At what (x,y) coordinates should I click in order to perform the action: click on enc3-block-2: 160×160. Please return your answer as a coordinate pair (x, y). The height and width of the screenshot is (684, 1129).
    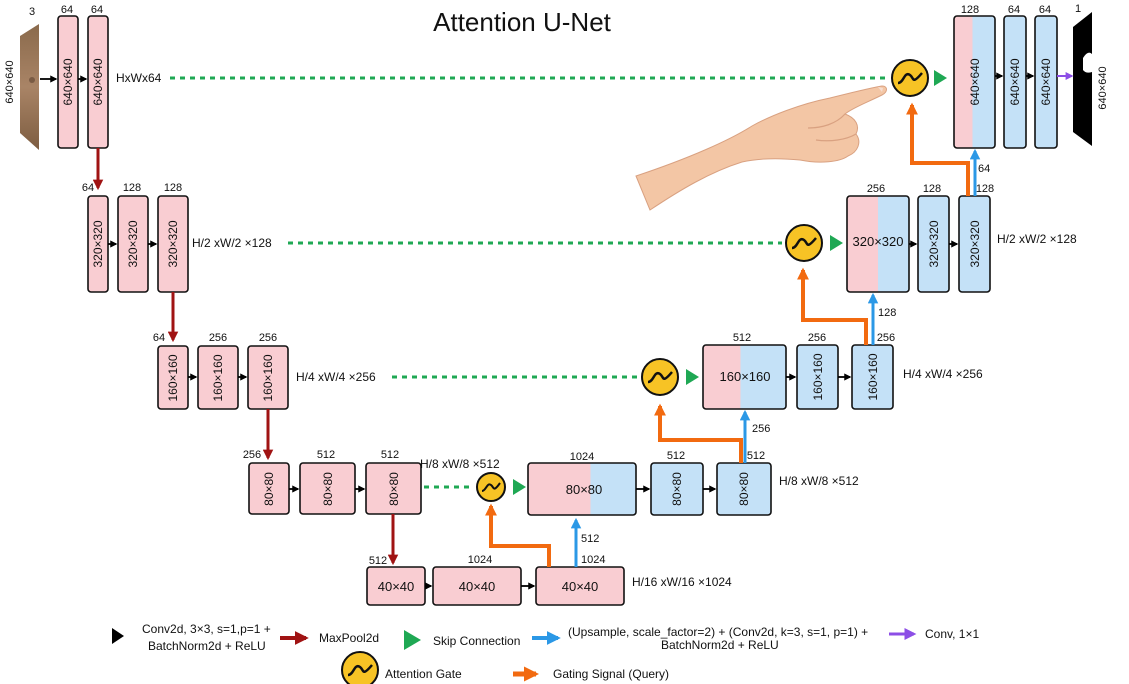
    Looking at the image, I should click on (218, 377).